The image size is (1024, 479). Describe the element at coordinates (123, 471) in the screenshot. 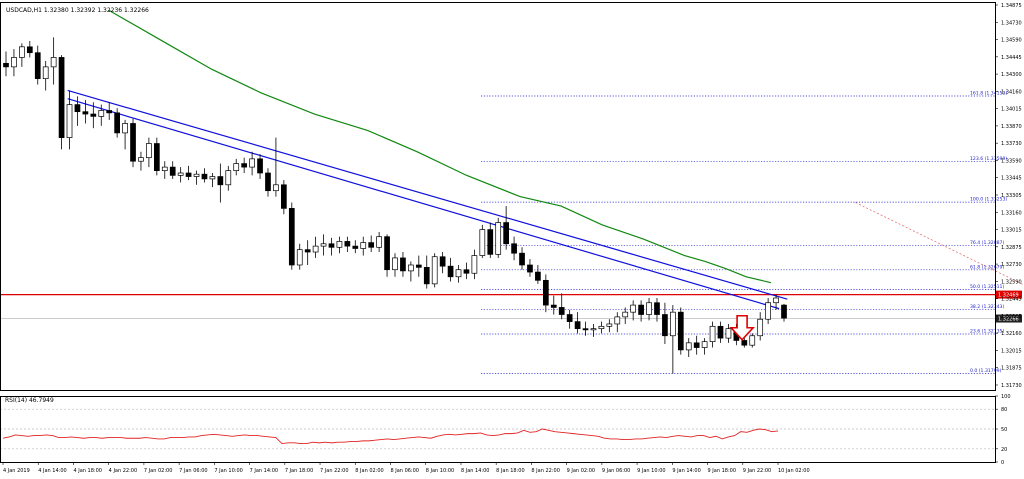

I see `time-tick-label: 4 Jan 22:00` at that location.